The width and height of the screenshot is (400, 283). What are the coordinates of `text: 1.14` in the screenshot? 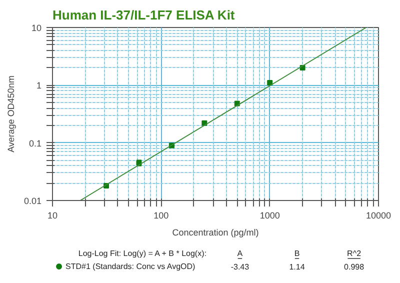 It's located at (297, 267).